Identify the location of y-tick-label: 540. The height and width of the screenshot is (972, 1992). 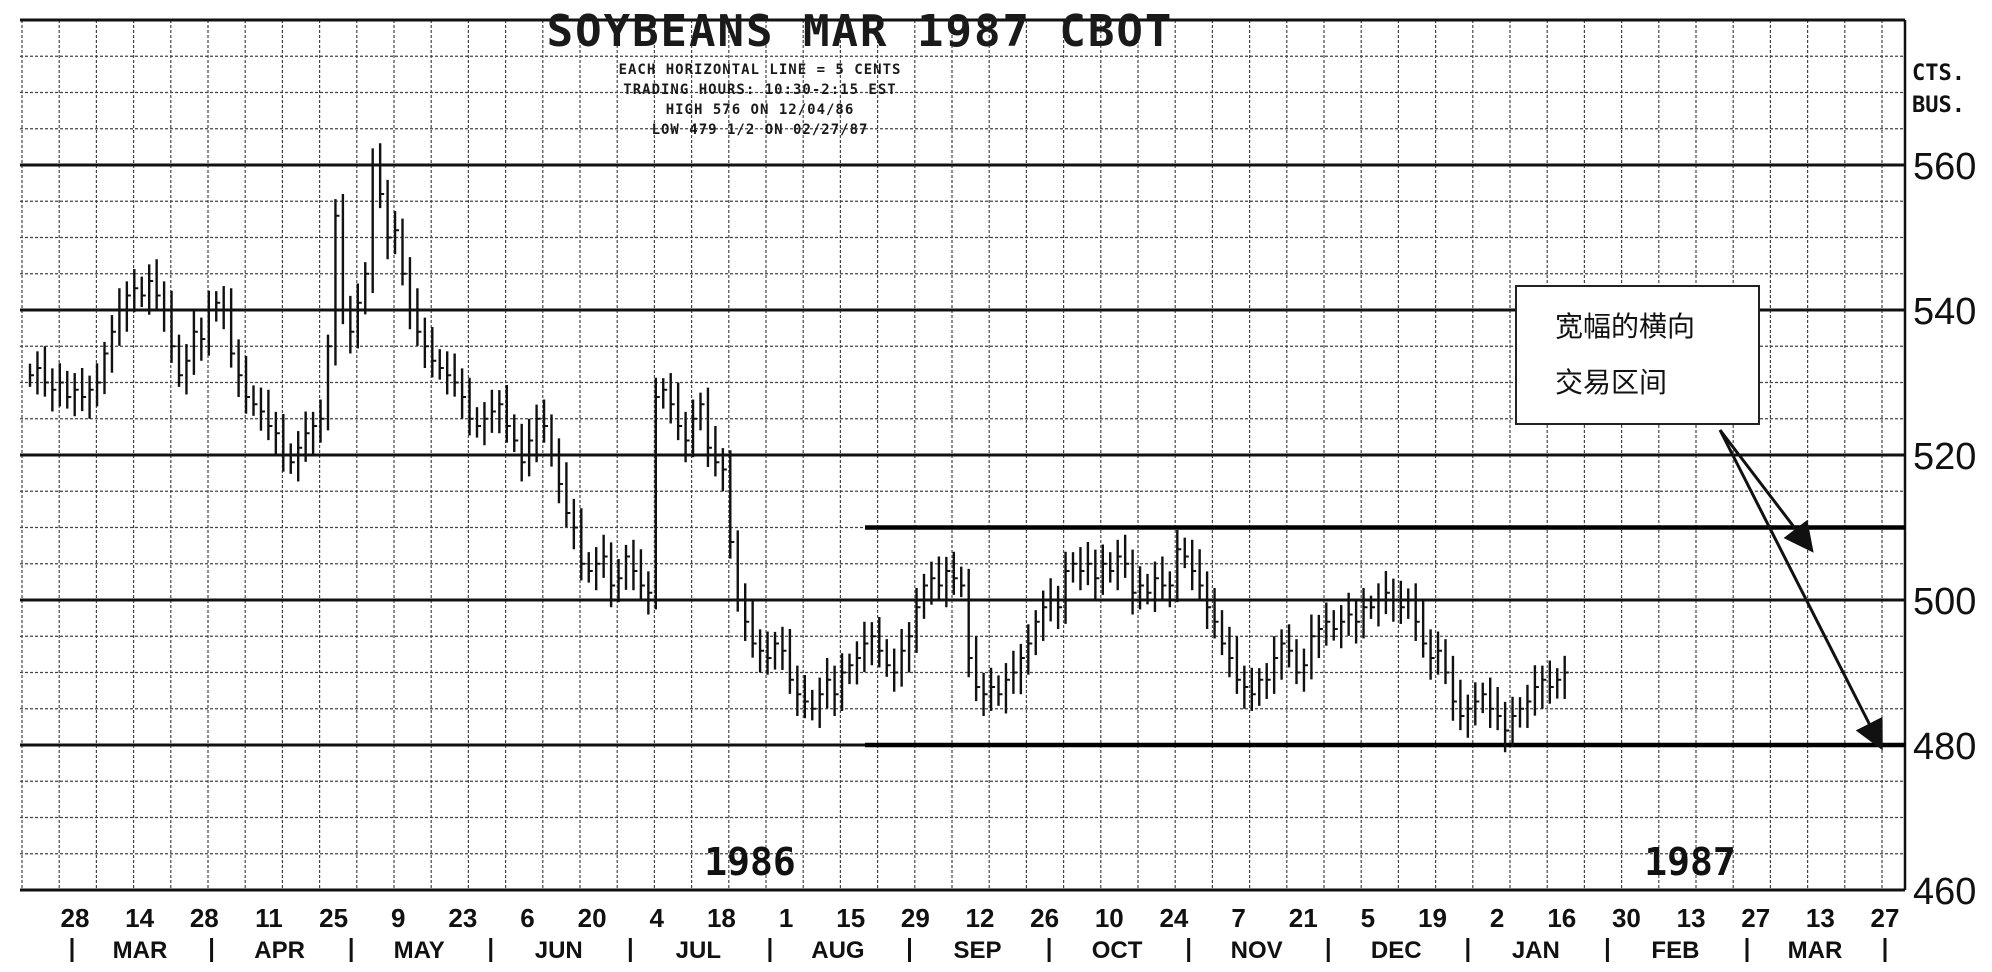
(1944, 312).